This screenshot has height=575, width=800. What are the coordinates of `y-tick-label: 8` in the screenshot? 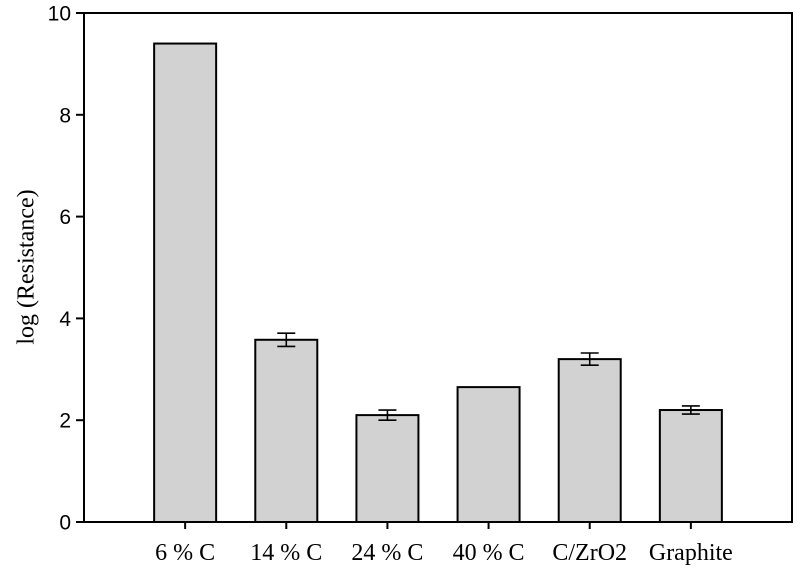 It's located at (65, 115).